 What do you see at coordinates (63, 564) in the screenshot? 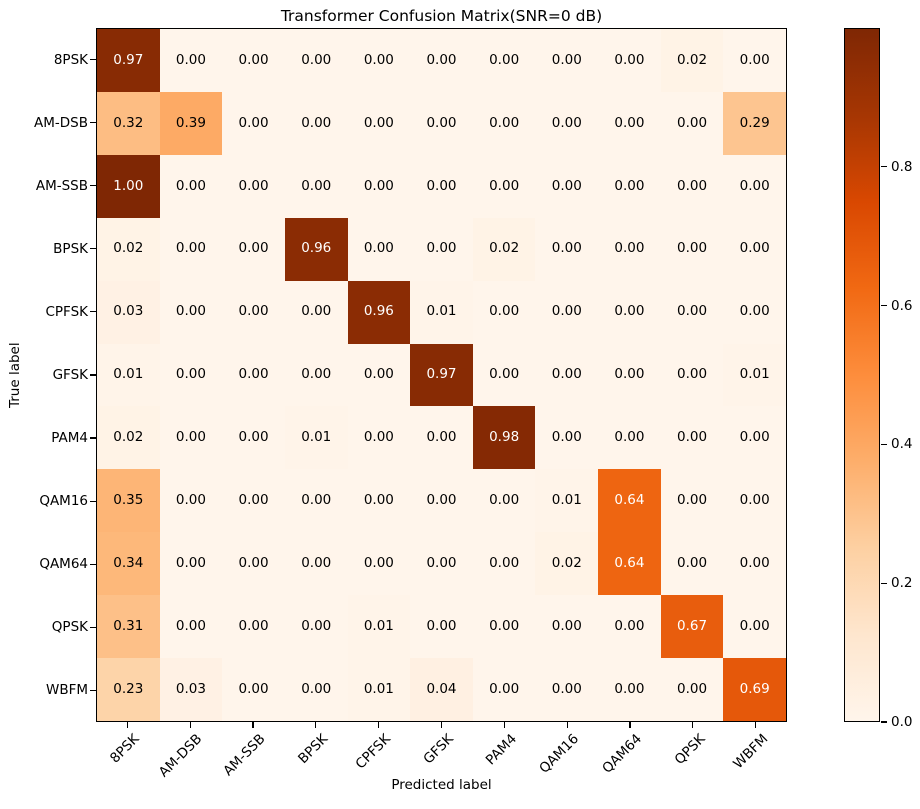
I see `y-tick-label: QAM64` at bounding box center [63, 564].